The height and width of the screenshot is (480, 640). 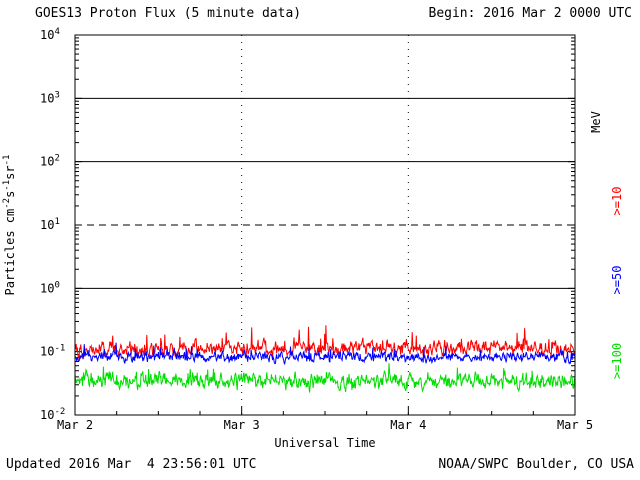 What do you see at coordinates (408, 425) in the screenshot?
I see `svg-text: Mar 4` at bounding box center [408, 425].